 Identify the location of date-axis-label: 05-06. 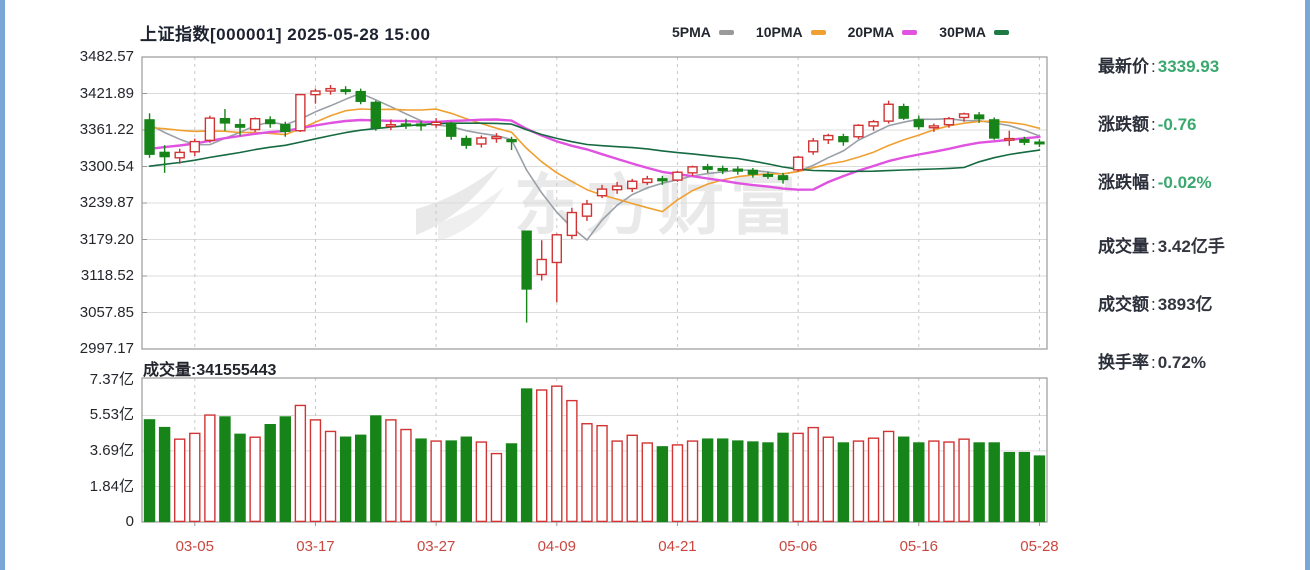
(798, 546).